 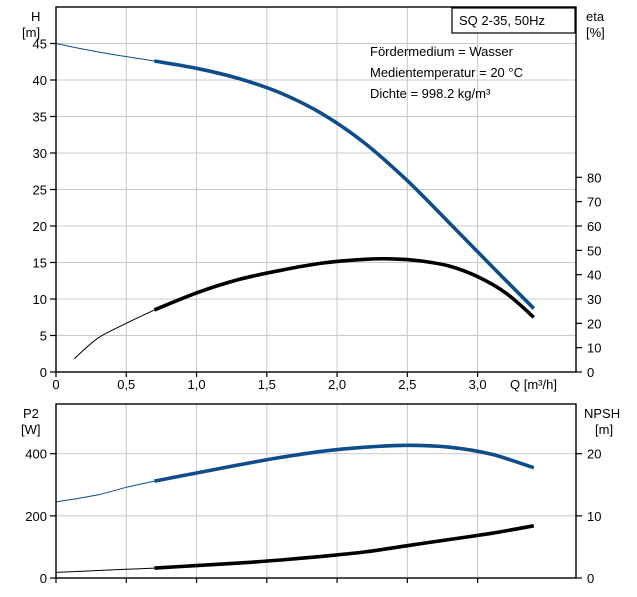 I want to click on bottom-series-1-line-extension, so click(x=105, y=570).